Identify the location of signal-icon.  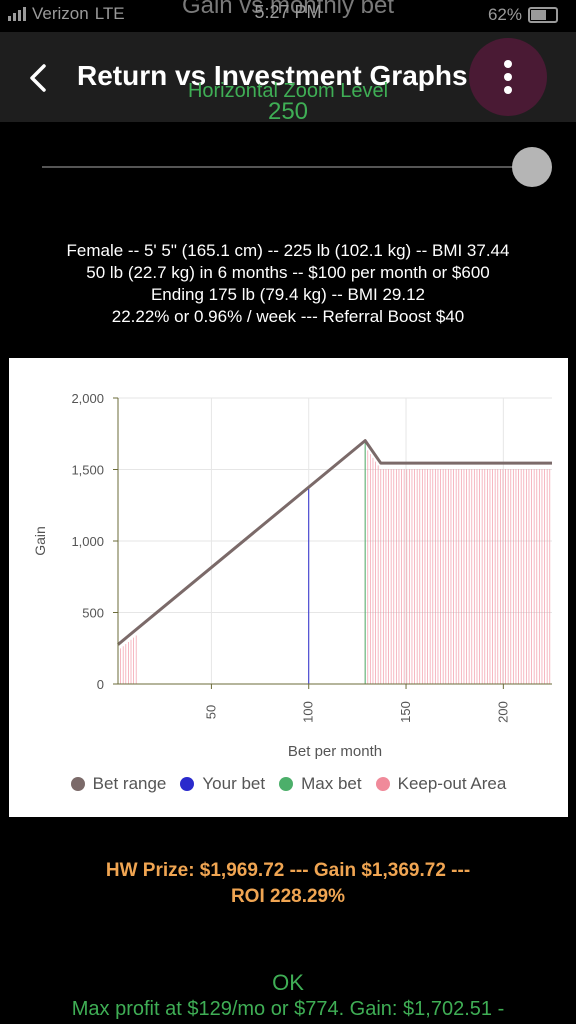
(17, 14).